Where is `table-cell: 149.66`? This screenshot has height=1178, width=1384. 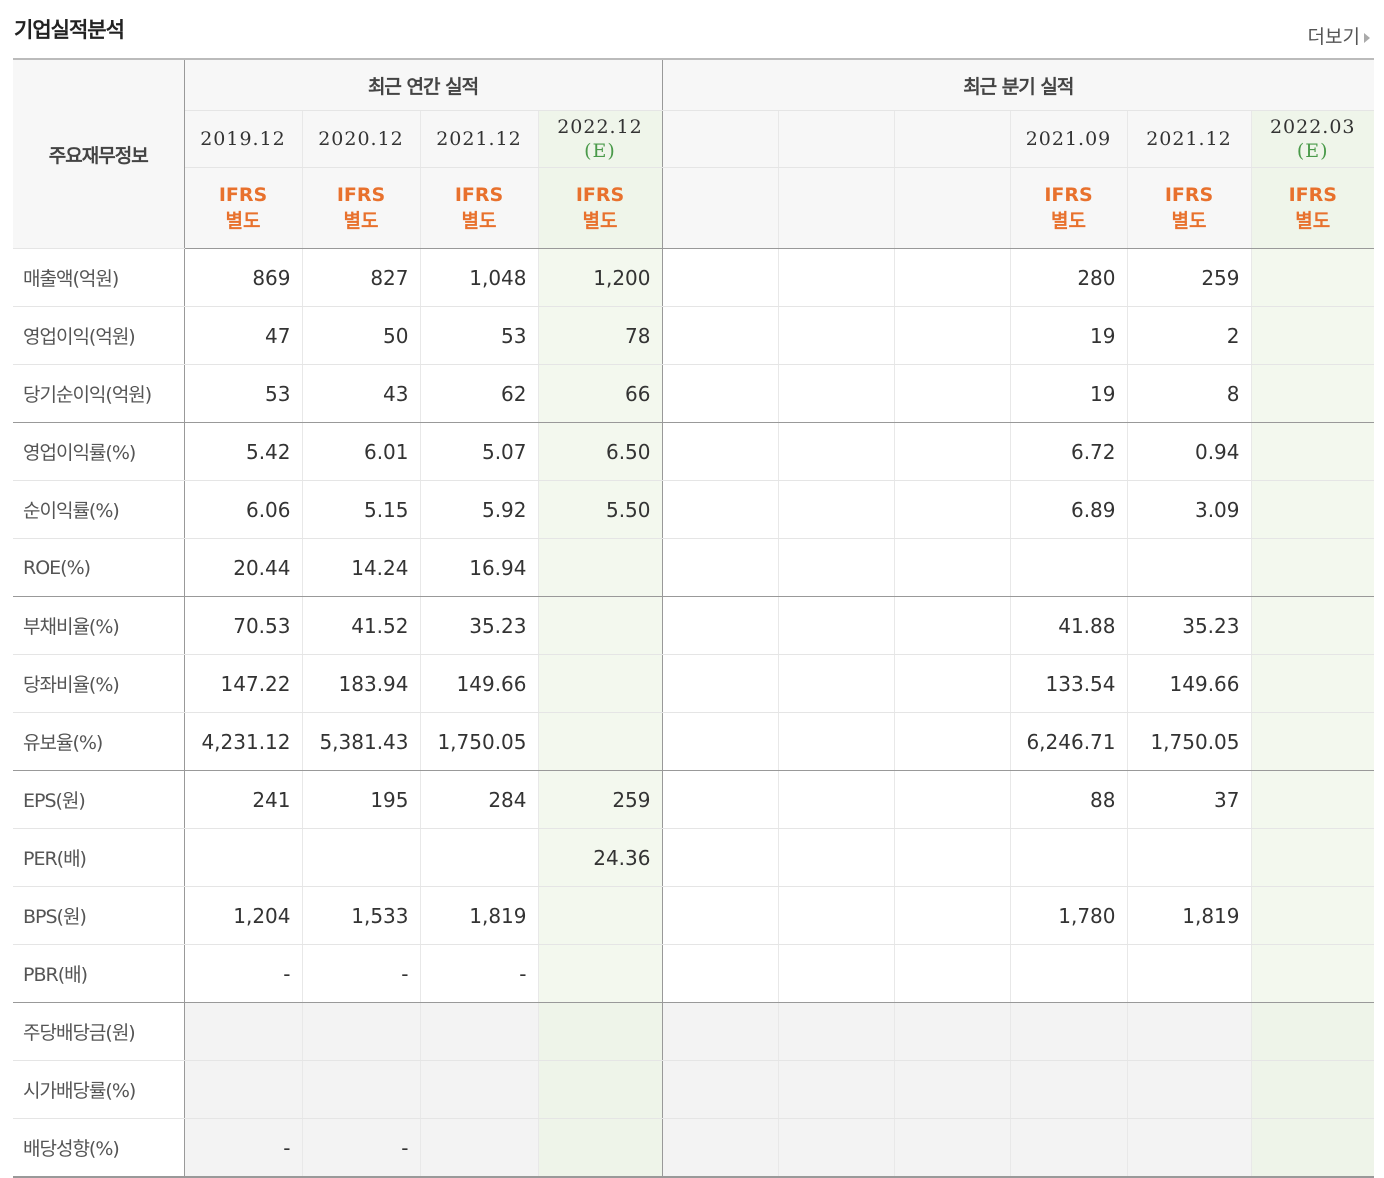
table-cell: 149.66 is located at coordinates (1188, 683).